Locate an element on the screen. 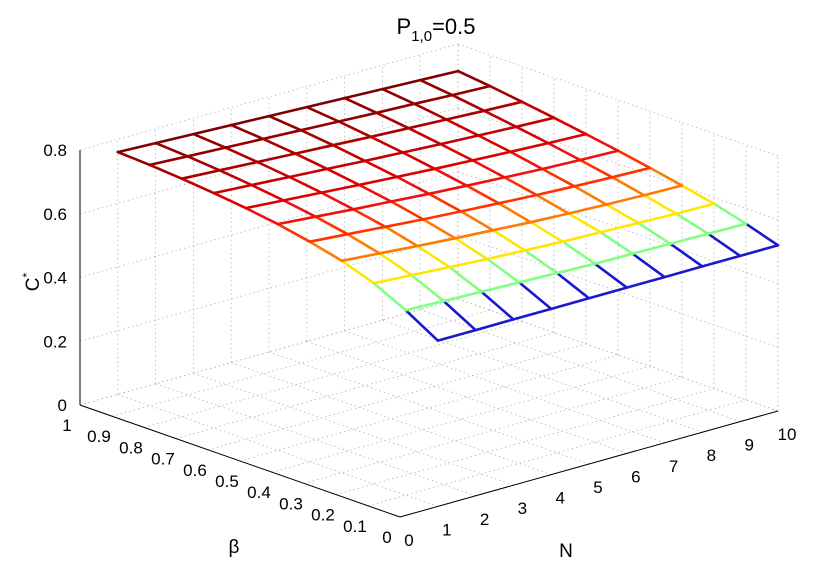 This screenshot has height=566, width=830. y-tick-label: 0.2 is located at coordinates (323, 515).